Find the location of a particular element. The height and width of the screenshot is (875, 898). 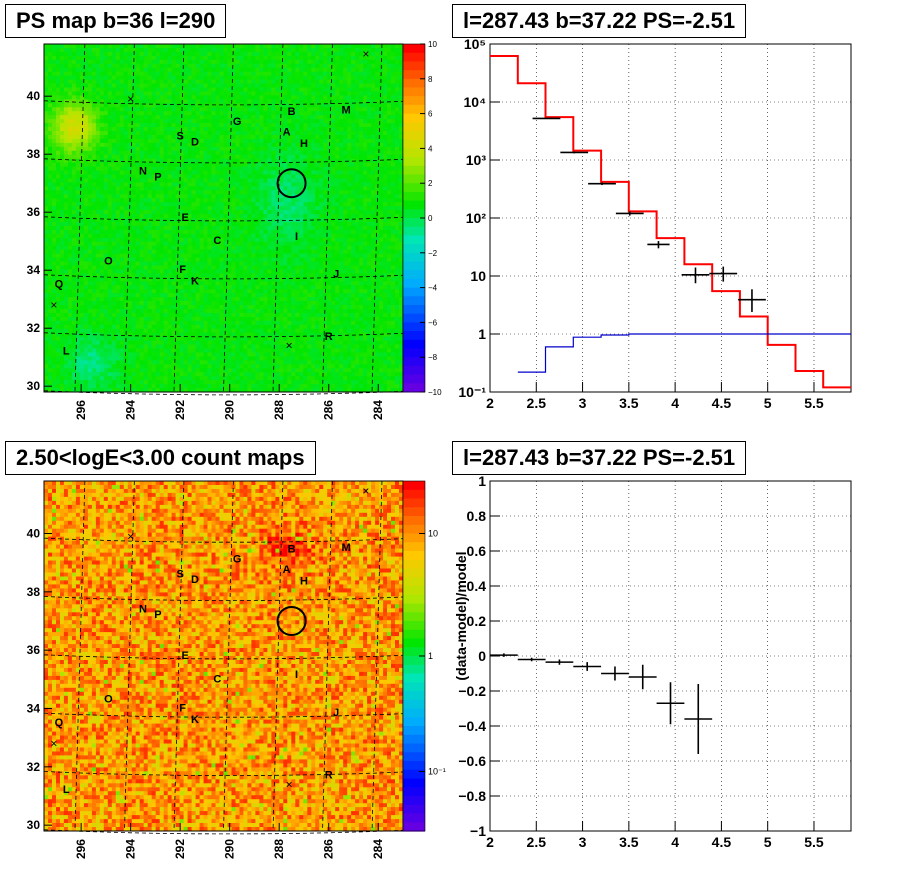

source-label: D is located at coordinates (195, 580).